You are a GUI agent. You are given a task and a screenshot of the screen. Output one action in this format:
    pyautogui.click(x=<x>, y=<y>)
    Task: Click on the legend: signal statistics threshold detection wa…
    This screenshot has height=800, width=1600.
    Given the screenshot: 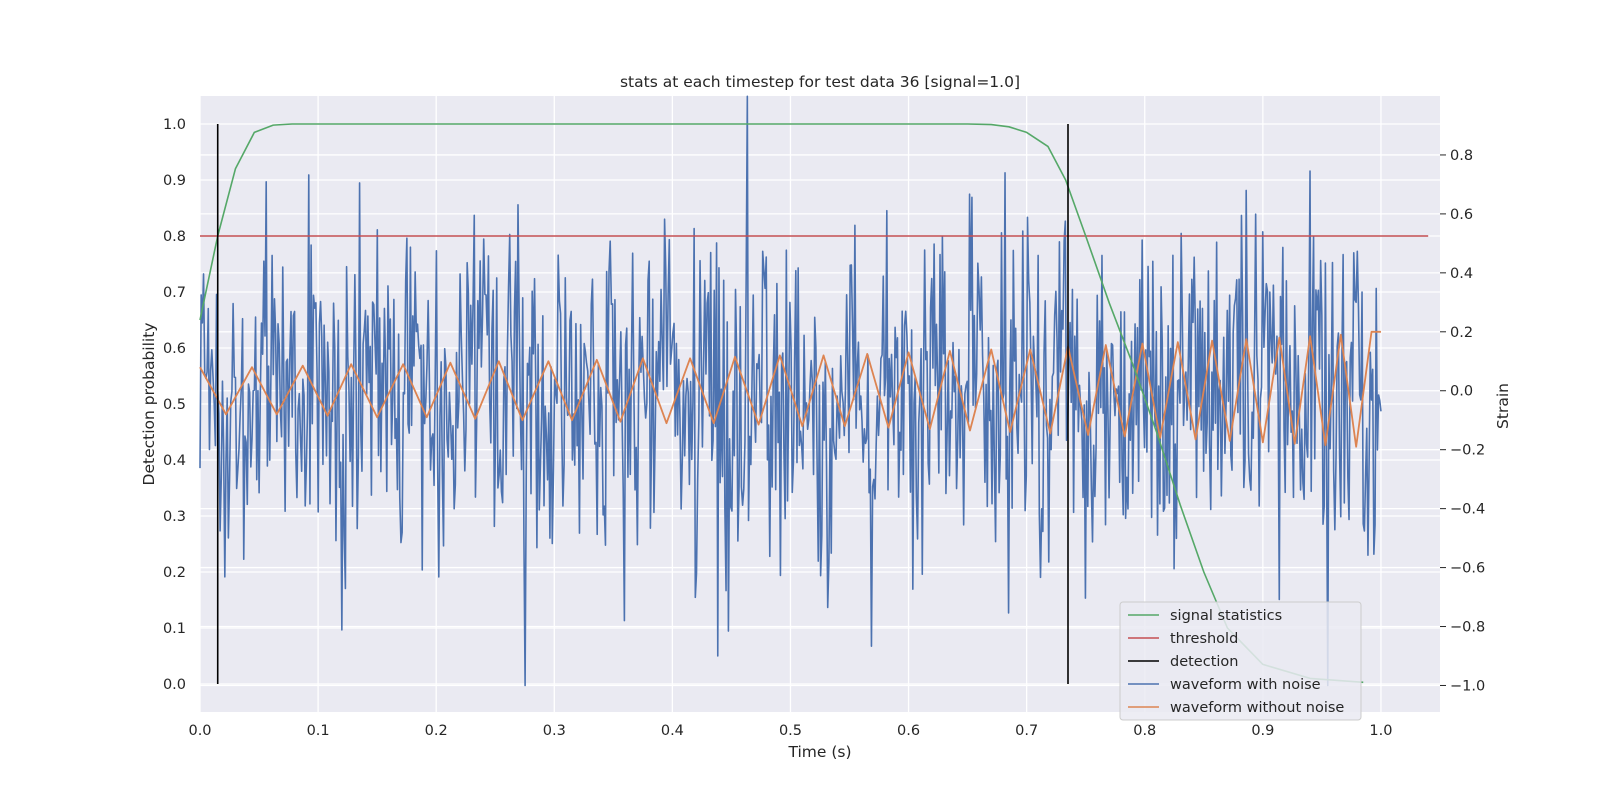 What is the action you would take?
    pyautogui.click(x=1240, y=661)
    